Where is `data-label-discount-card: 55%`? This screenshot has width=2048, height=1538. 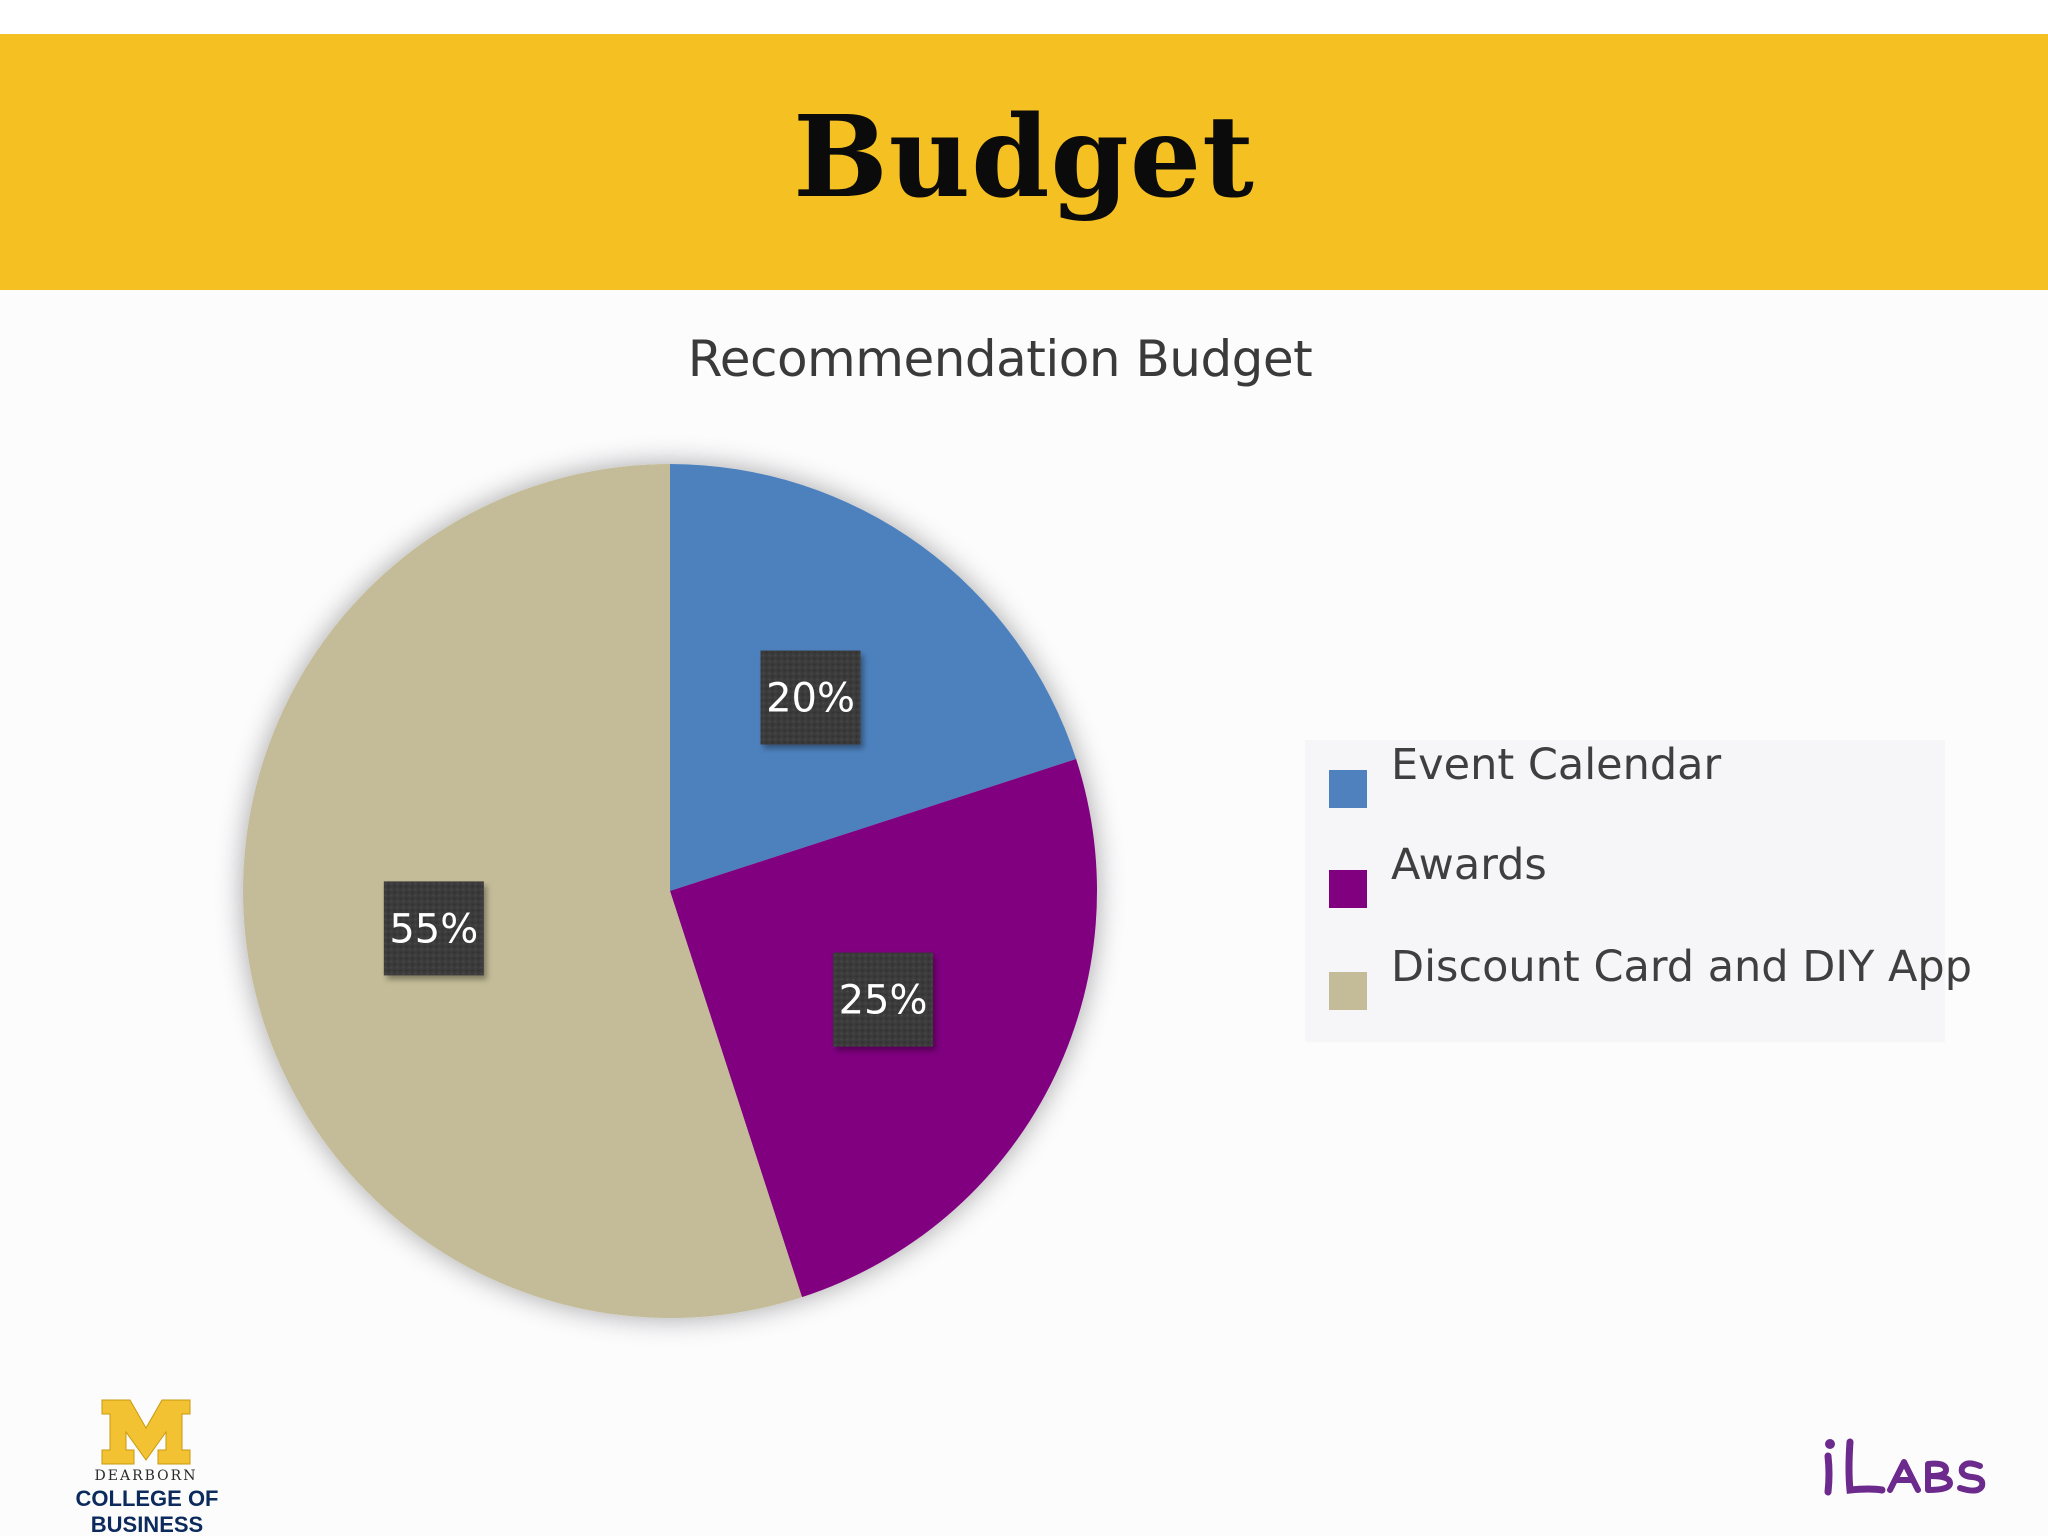
data-label-discount-card: 55% is located at coordinates (433, 928).